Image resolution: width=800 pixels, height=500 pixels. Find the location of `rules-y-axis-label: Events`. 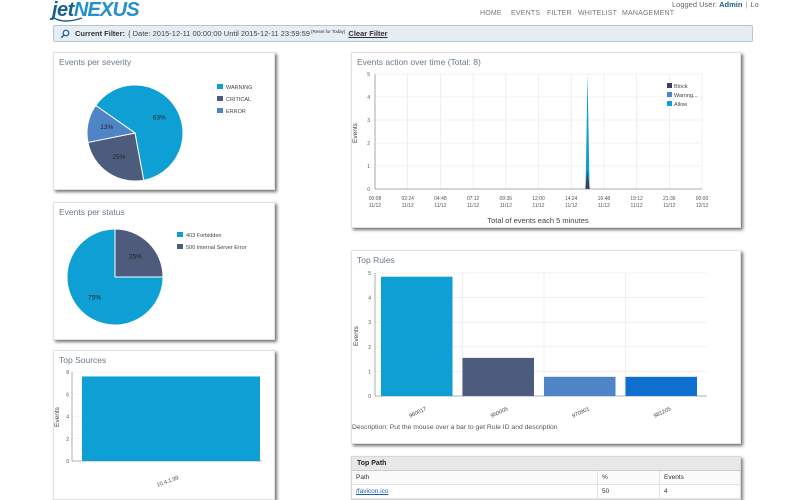

rules-y-axis-label: Events is located at coordinates (356, 335).